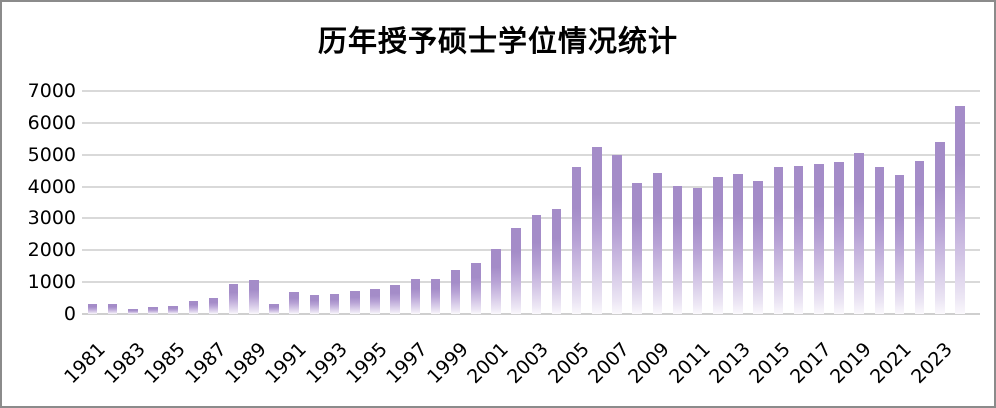 Image resolution: width=996 pixels, height=408 pixels. Describe the element at coordinates (51, 282) in the screenshot. I see `y-axis-tick-label: 1000` at that location.